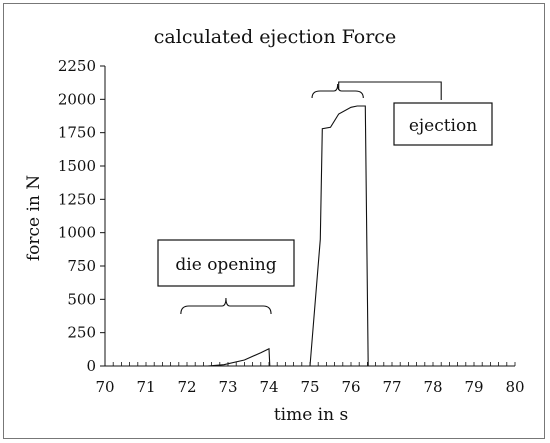  What do you see at coordinates (77, 99) in the screenshot?
I see `y-tick-label: 2000` at bounding box center [77, 99].